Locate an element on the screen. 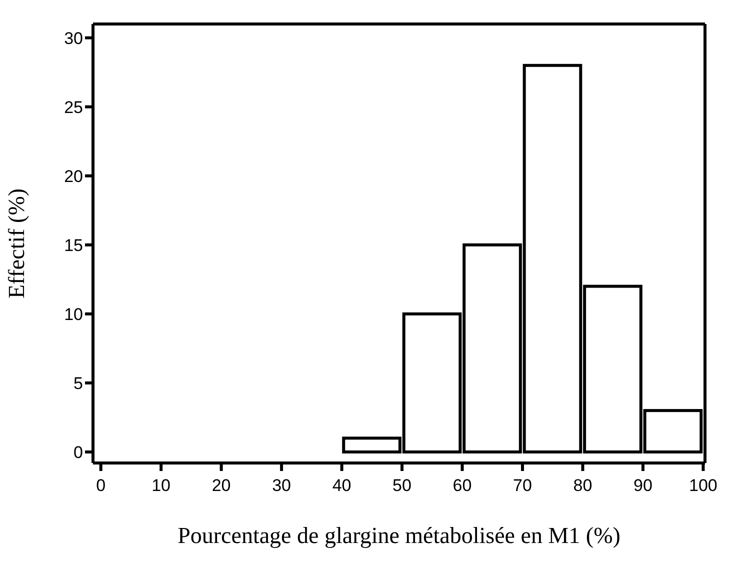 The width and height of the screenshot is (732, 562). x-tick-label: 0 is located at coordinates (101, 486).